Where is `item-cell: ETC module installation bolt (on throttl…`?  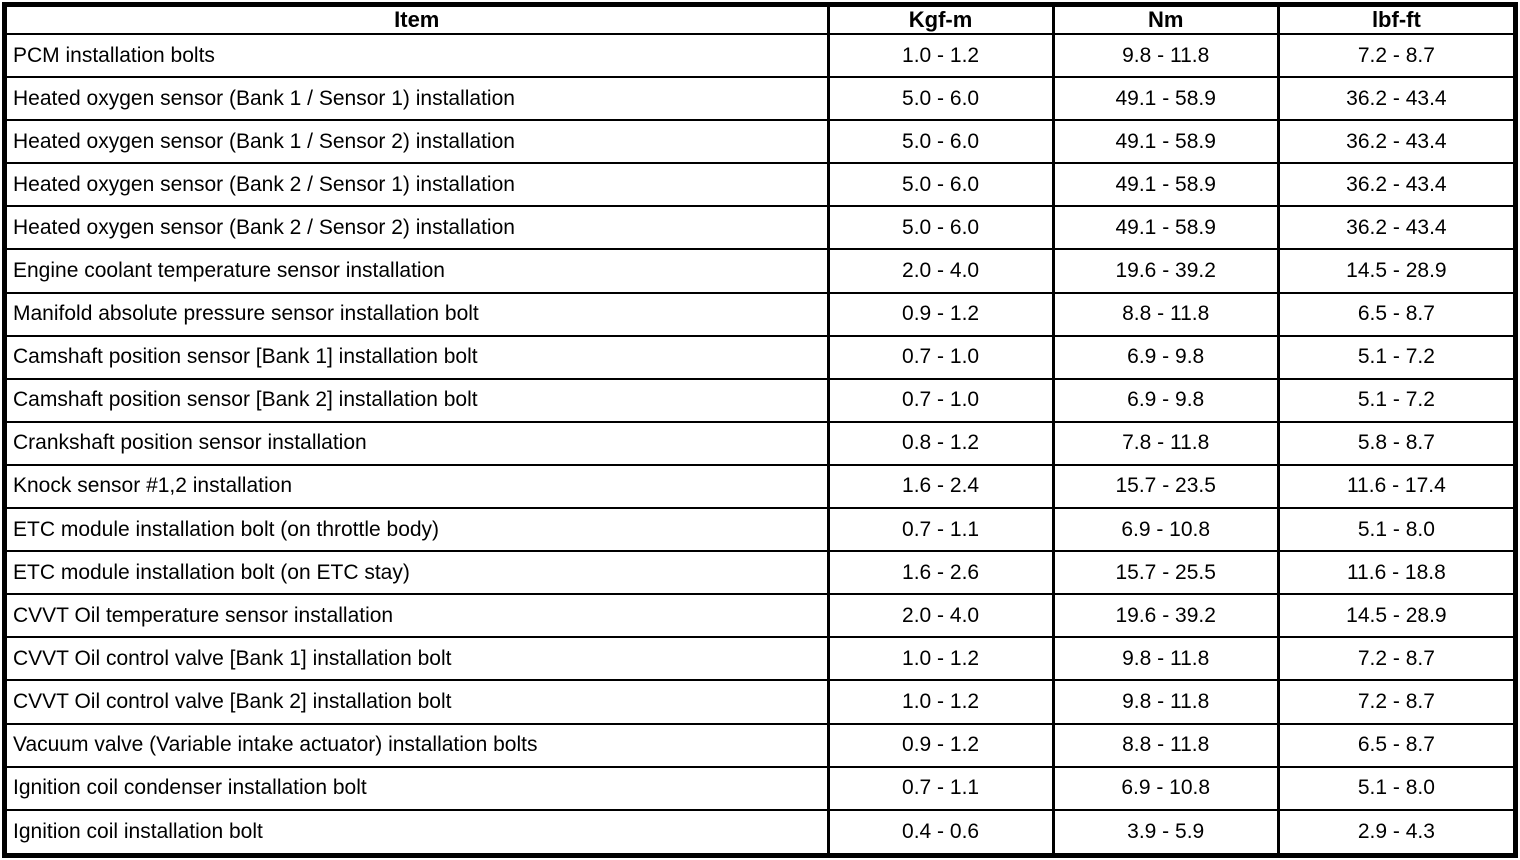
item-cell: ETC module installation bolt (on throttl… is located at coordinates (416, 530).